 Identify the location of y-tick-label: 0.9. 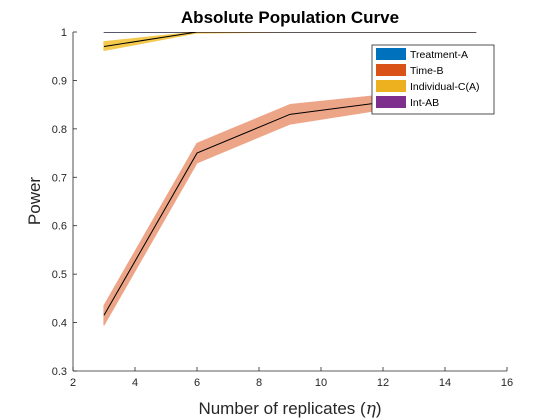
(59, 81).